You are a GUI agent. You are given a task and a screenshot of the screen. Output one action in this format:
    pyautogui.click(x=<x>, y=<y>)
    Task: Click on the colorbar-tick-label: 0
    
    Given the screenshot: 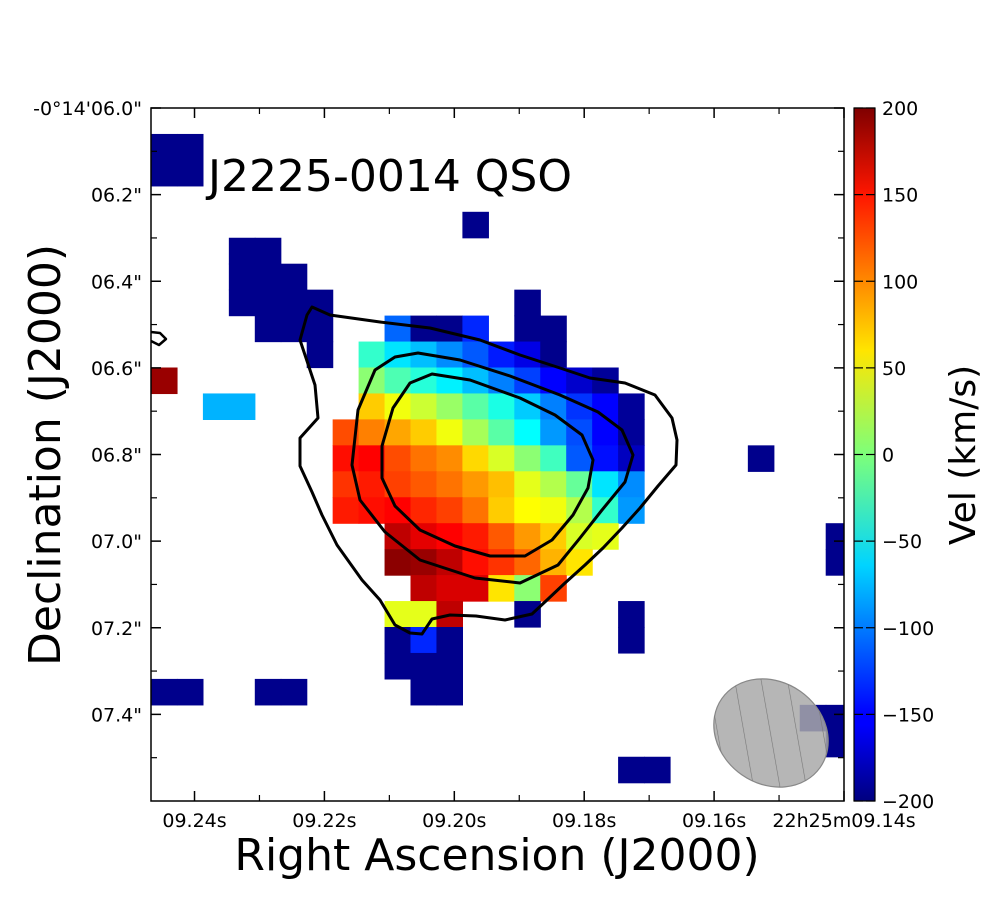 What is the action you would take?
    pyautogui.click(x=888, y=456)
    